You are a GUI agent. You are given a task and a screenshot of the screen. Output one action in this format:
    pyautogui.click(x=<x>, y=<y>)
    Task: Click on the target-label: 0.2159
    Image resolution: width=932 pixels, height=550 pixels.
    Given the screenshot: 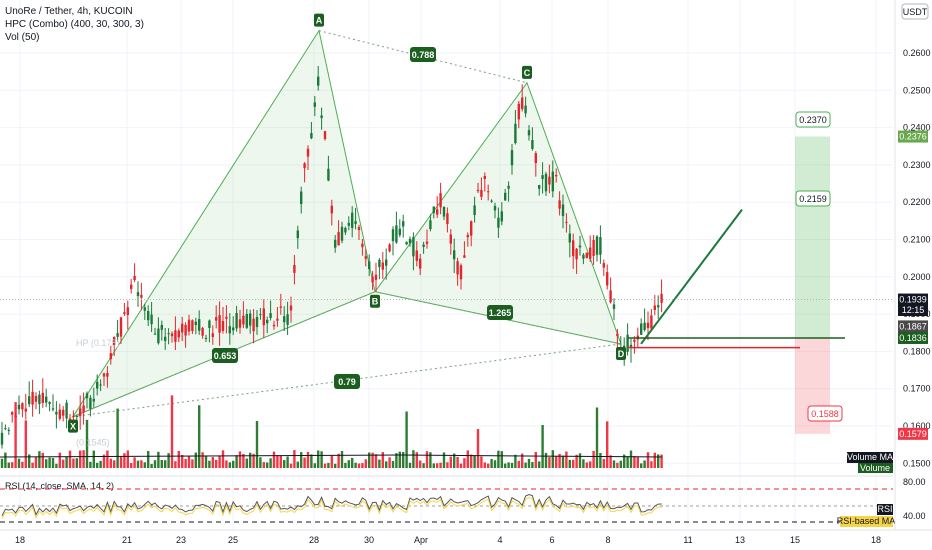 What is the action you would take?
    pyautogui.click(x=813, y=199)
    